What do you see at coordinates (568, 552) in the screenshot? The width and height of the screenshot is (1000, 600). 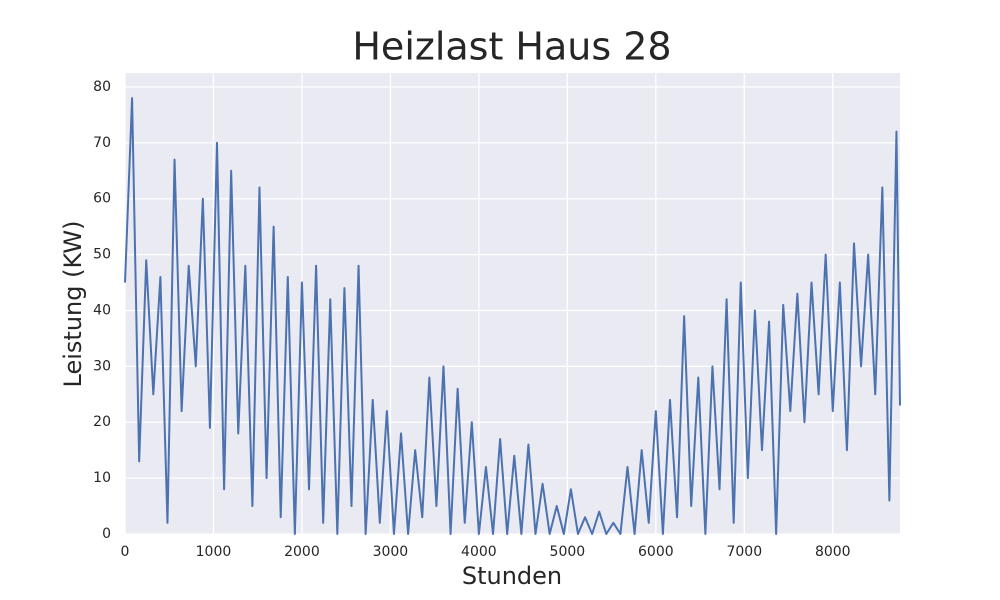 I see `x-tick-label: 5000` at bounding box center [568, 552].